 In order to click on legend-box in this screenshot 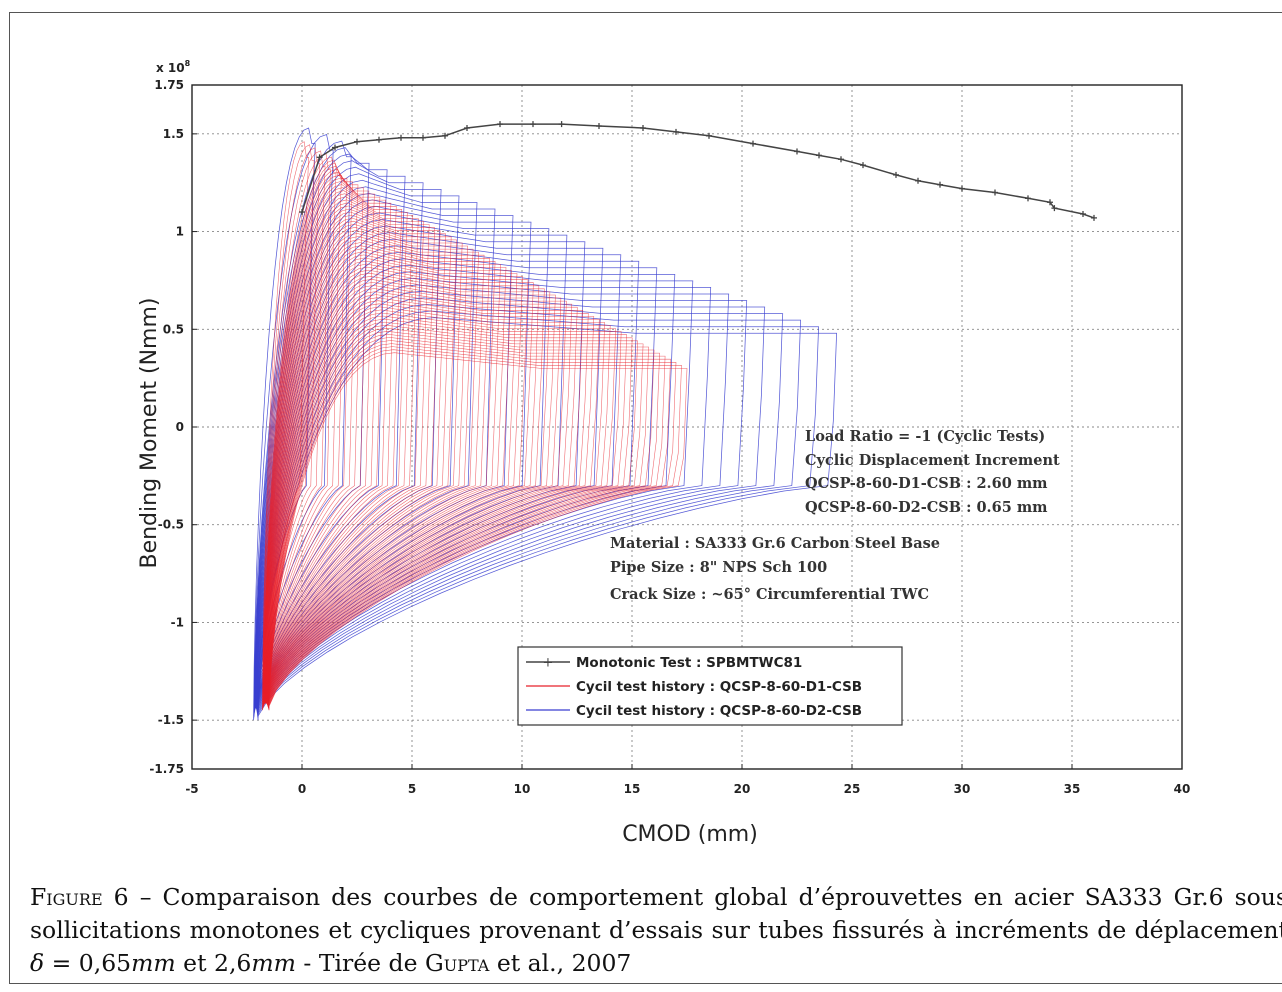, I will do `click(710, 686)`.